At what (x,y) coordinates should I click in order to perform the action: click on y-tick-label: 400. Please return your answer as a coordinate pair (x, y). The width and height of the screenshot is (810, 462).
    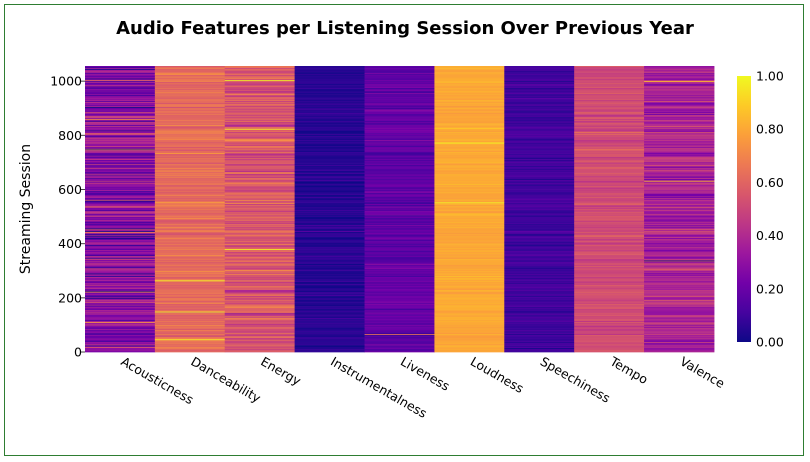
    Looking at the image, I should click on (70, 243).